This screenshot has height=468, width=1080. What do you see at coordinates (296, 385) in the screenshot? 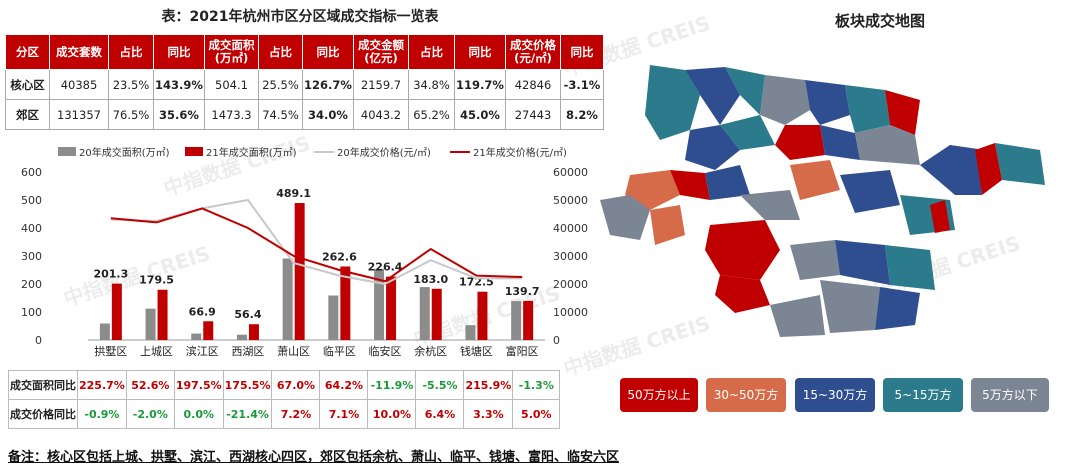
I see `yoy-cell: 67.0%` at bounding box center [296, 385].